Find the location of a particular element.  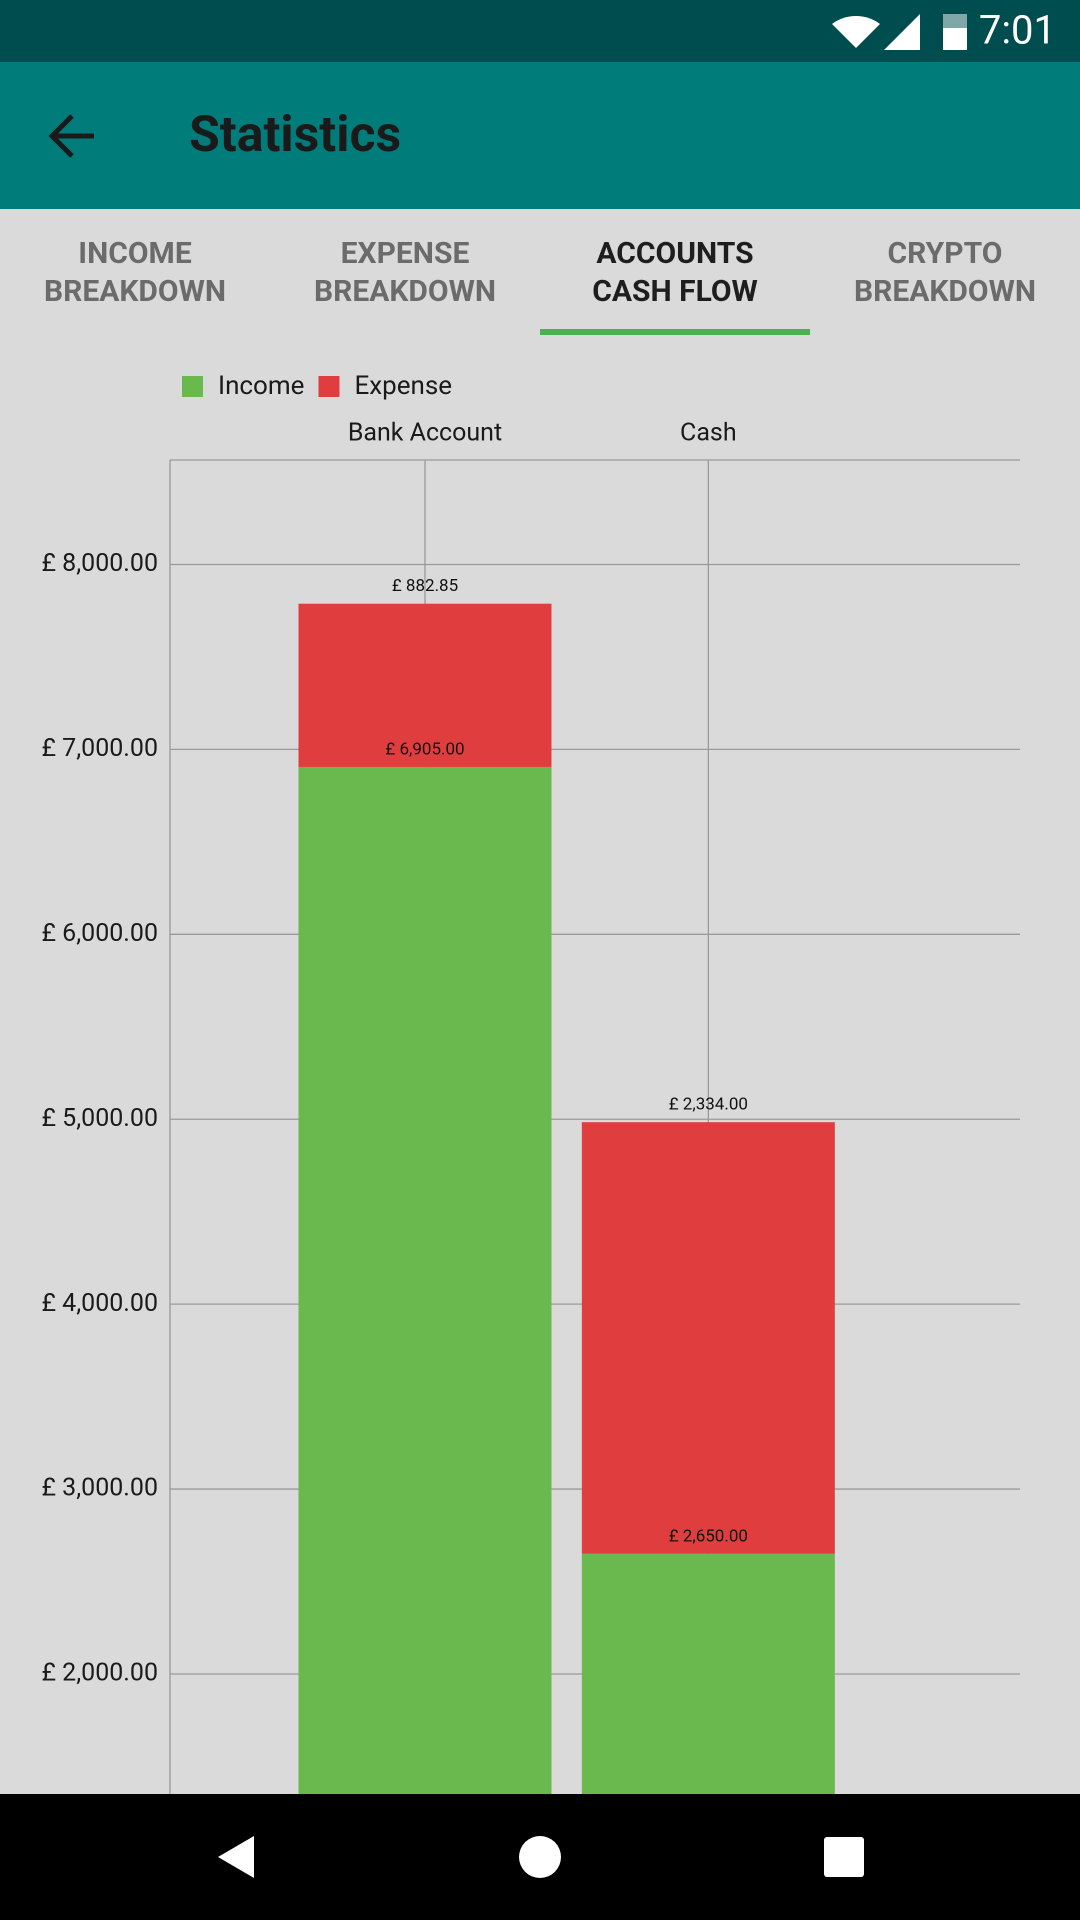

nav-back is located at coordinates (236, 1857).